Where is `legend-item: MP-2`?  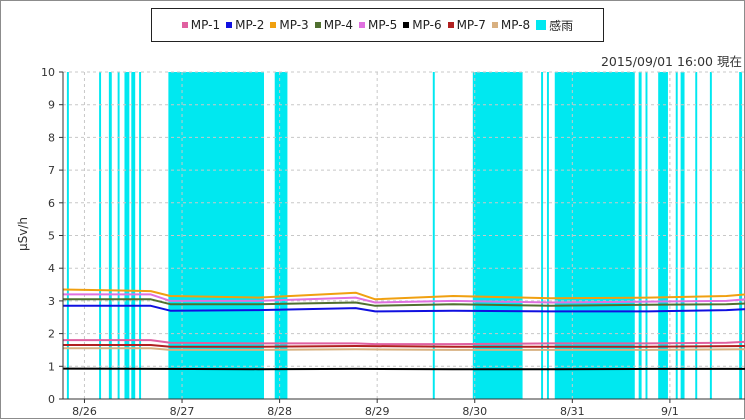 legend-item: MP-2 is located at coordinates (245, 25).